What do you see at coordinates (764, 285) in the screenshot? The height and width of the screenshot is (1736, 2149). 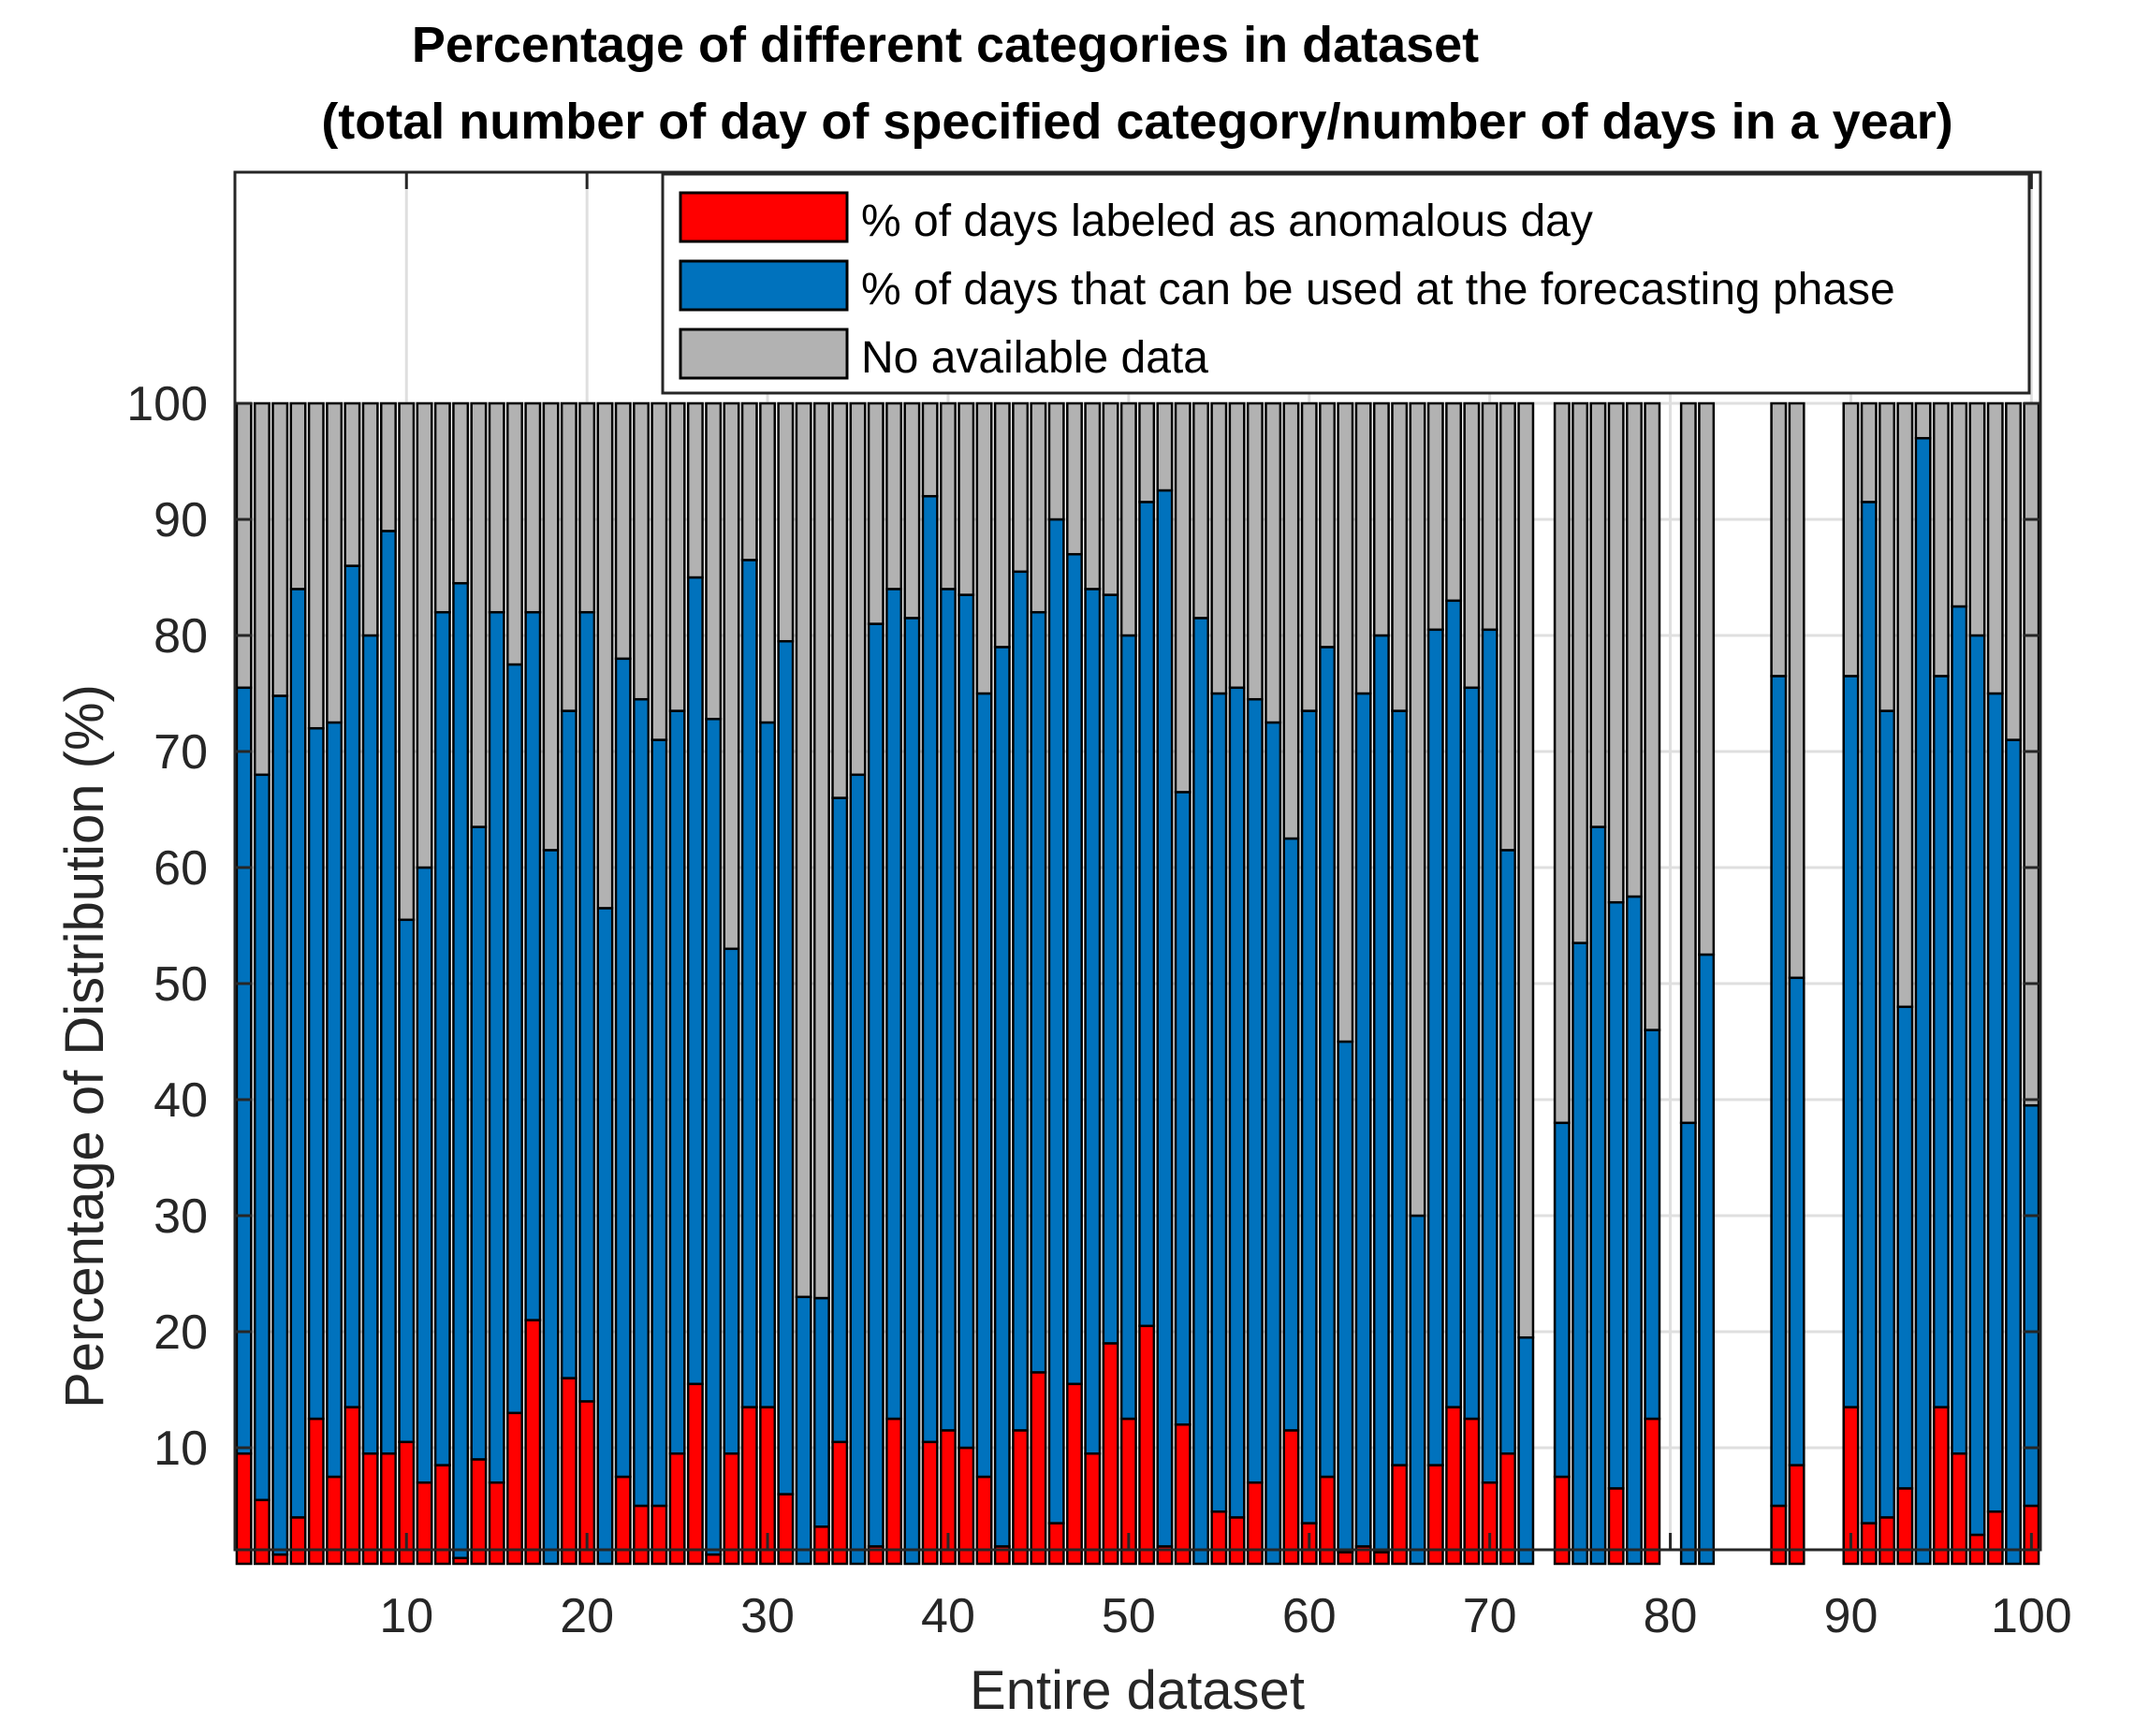 I see `legend-swatch-forecasting` at bounding box center [764, 285].